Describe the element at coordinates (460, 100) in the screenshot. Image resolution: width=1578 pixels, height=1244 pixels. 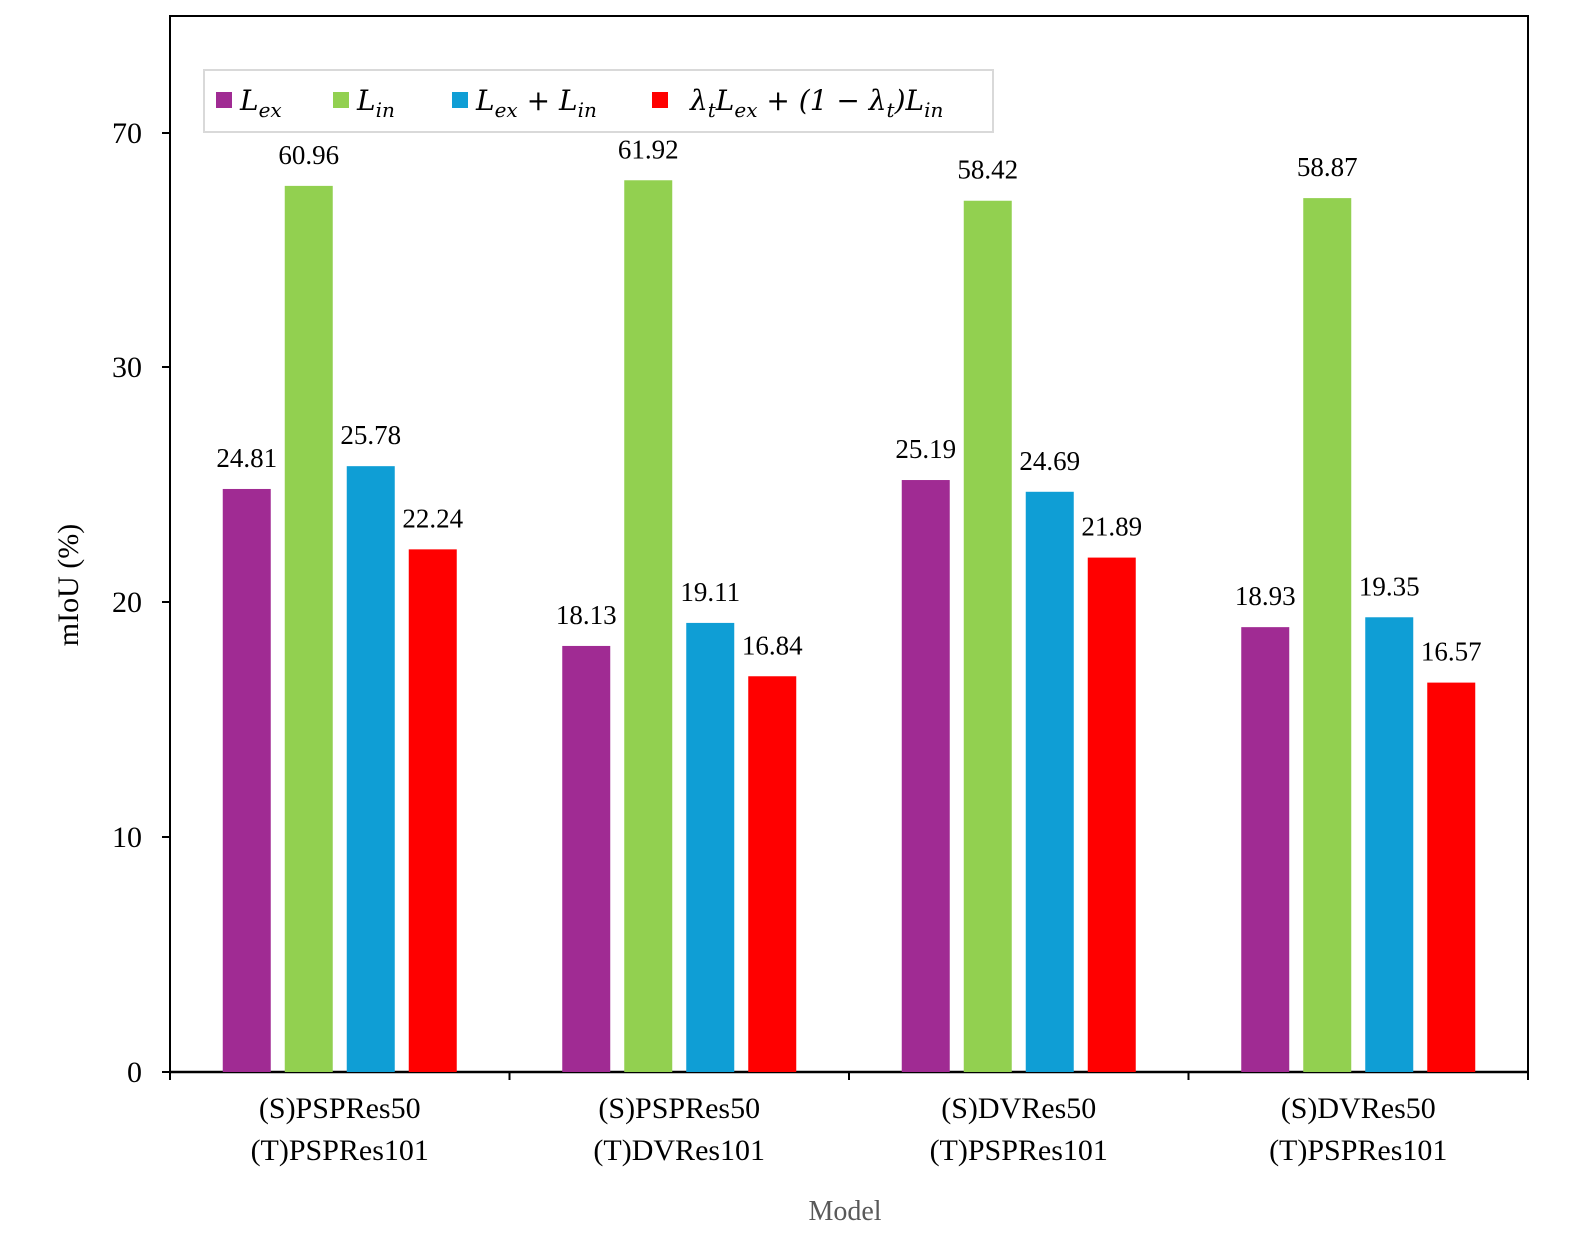
I see `legend-swatch-lex-plus-lin` at that location.